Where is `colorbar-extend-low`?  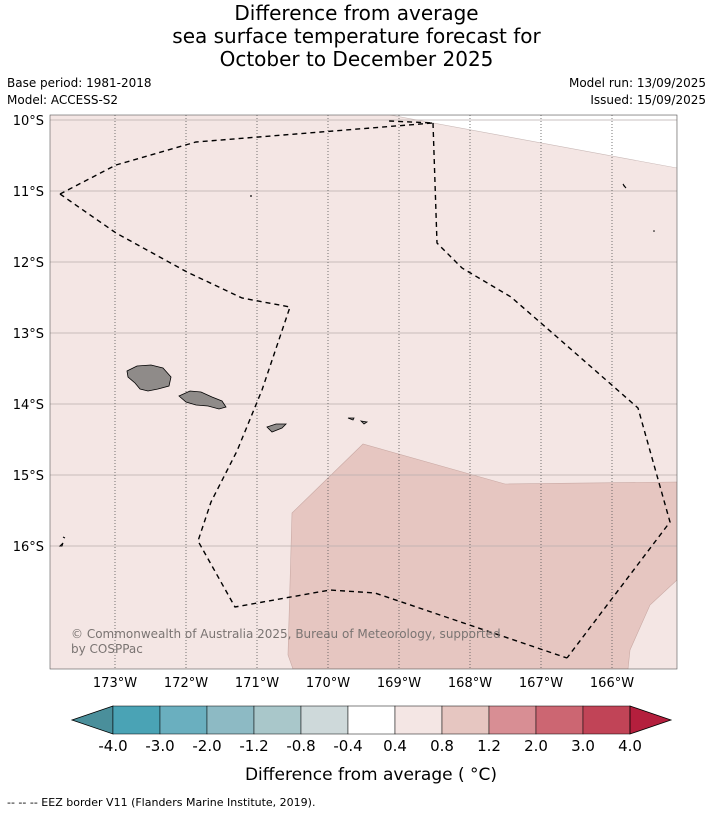 colorbar-extend-low is located at coordinates (92, 720).